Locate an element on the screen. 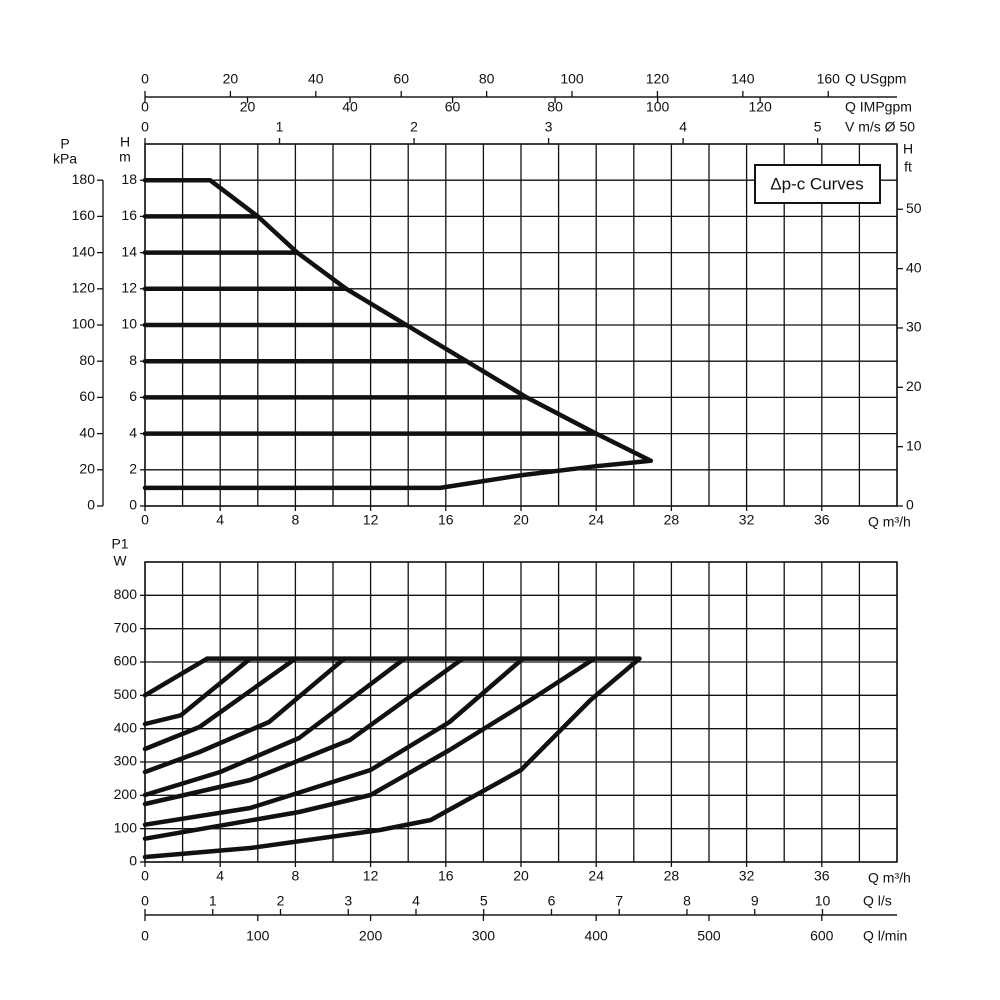 The image size is (1000, 1000). axis-label: ft is located at coordinates (908, 167).